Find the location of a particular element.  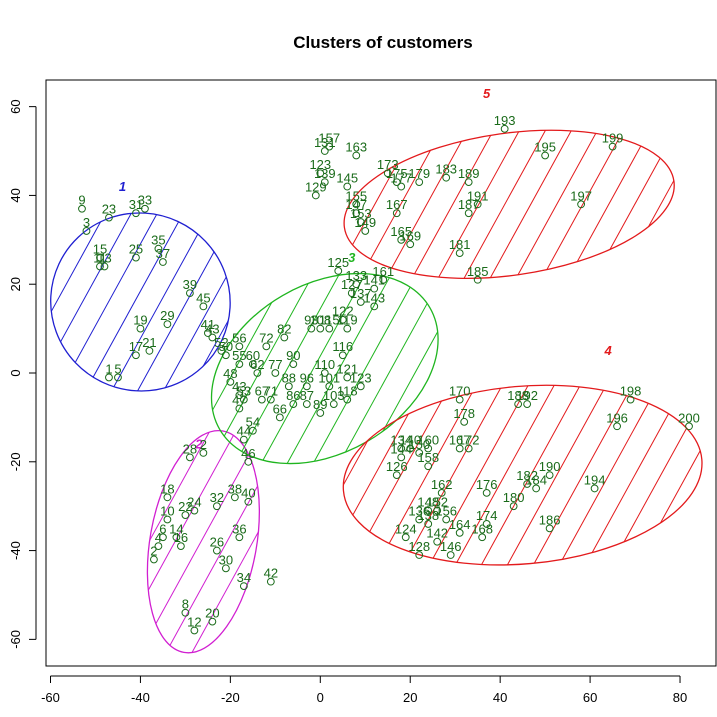

data-point: 5 is located at coordinates (118, 371).